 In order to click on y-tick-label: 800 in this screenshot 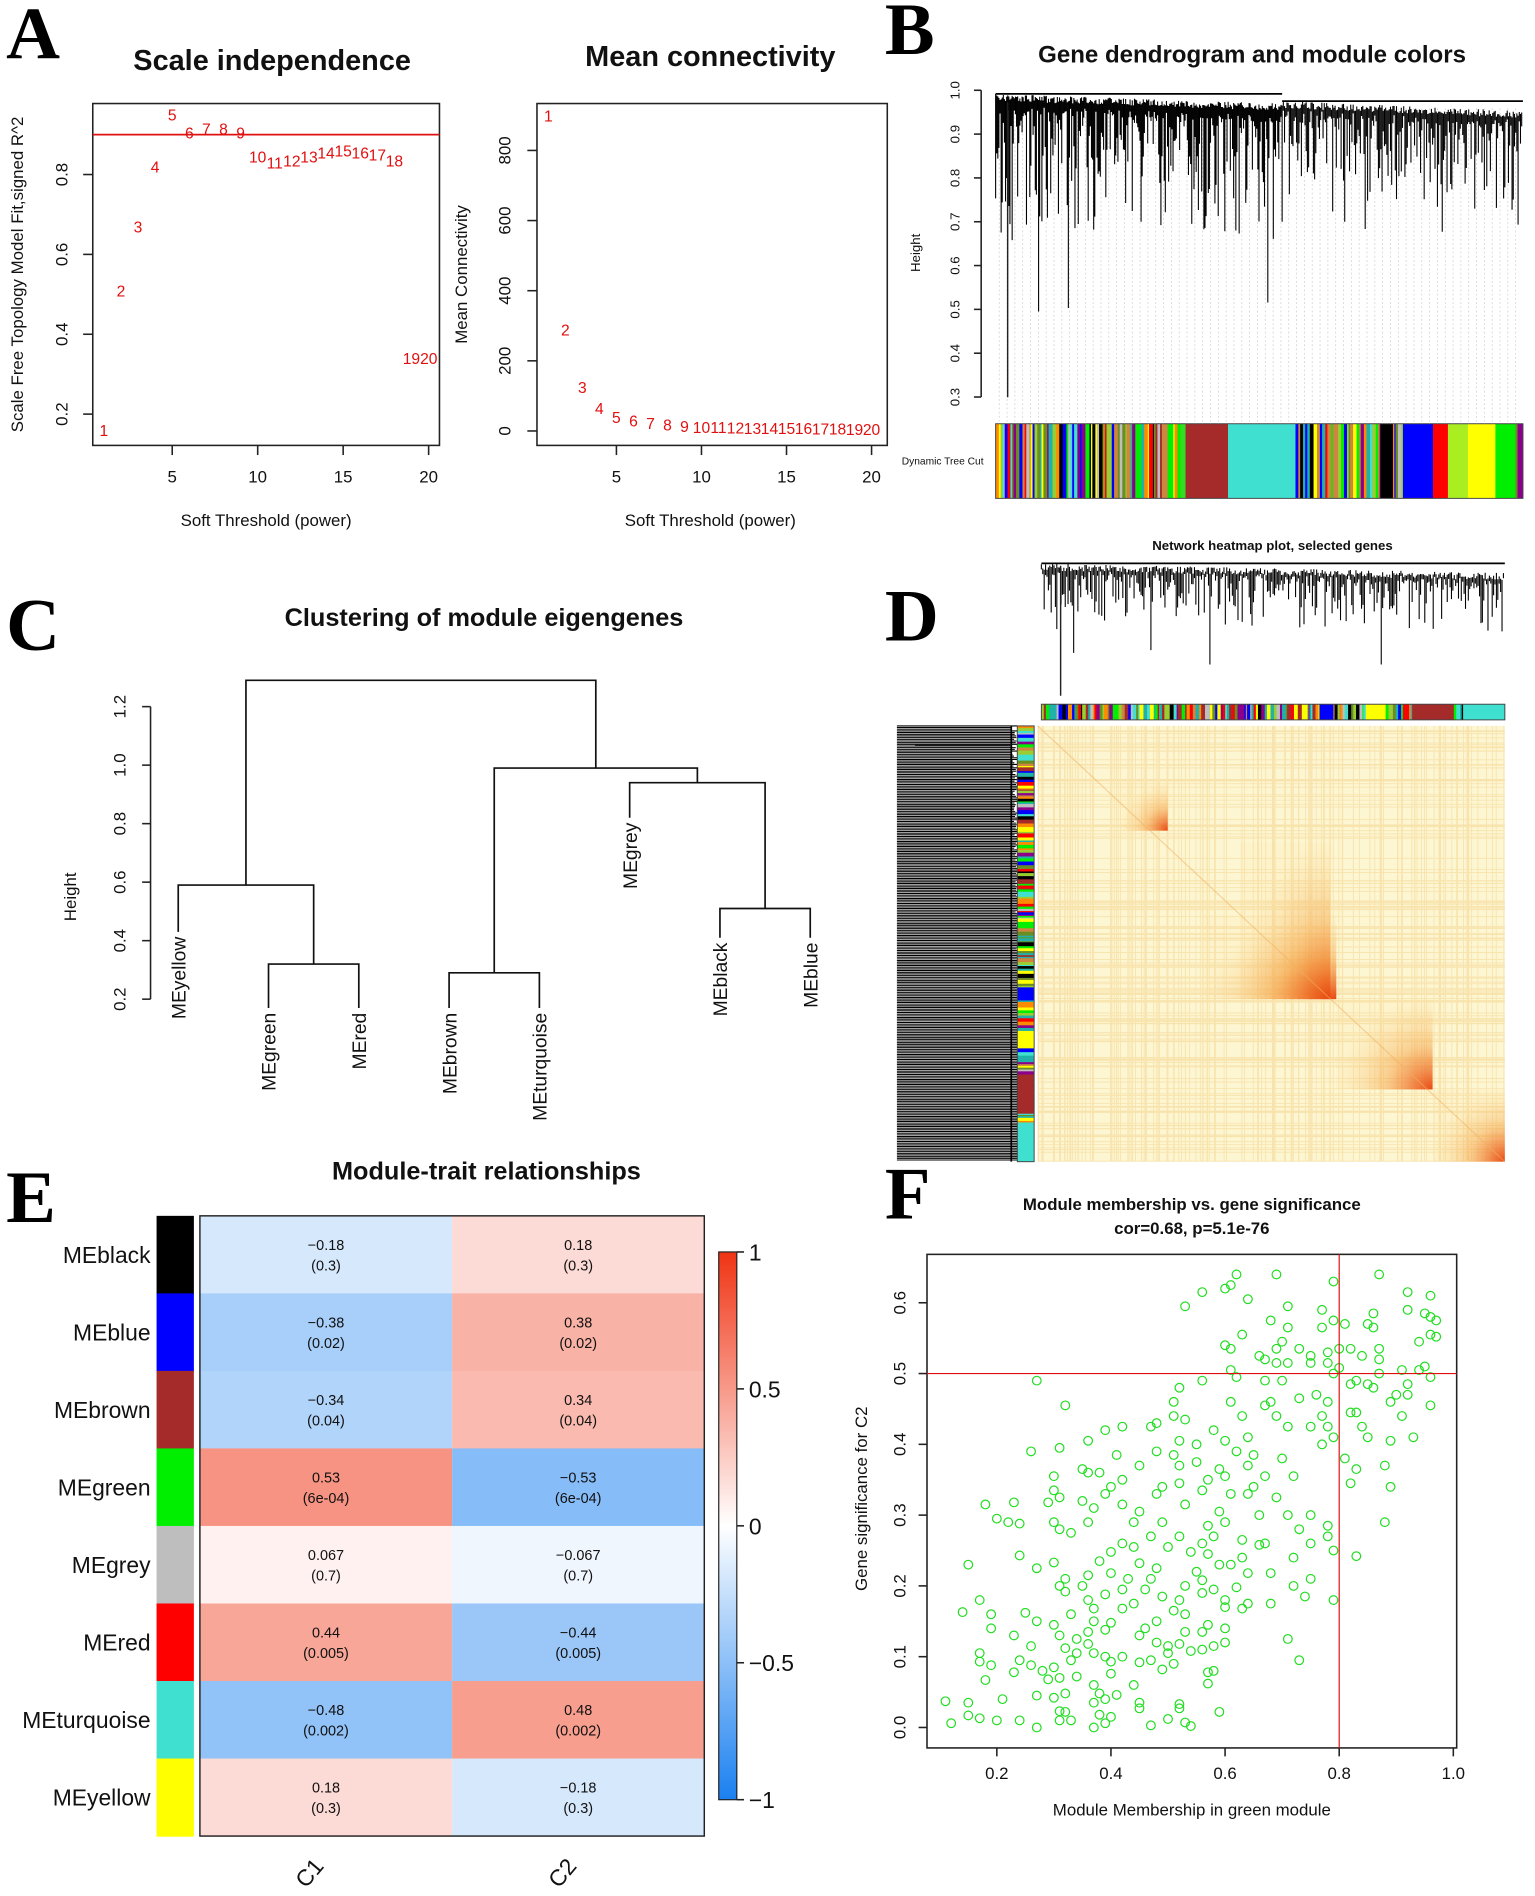, I will do `click(504, 150)`.